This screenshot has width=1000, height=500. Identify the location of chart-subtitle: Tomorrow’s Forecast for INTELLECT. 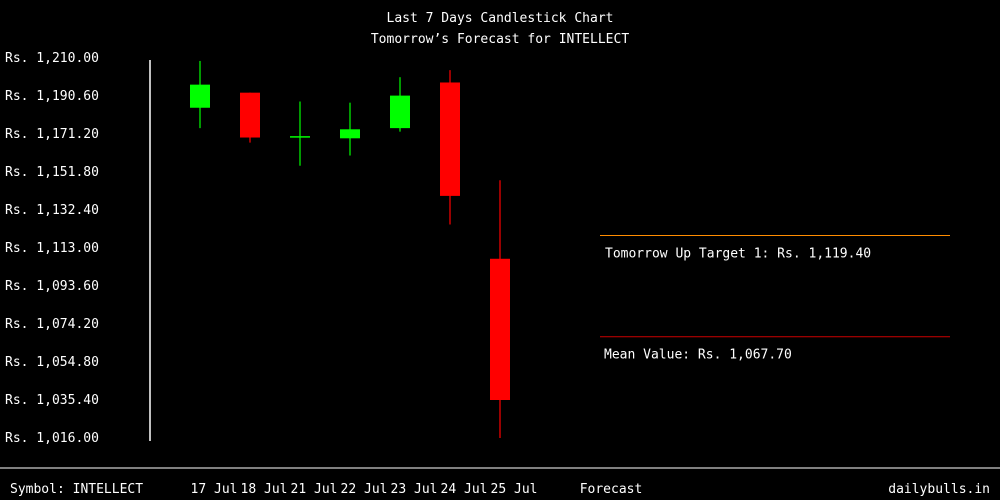
(500, 39).